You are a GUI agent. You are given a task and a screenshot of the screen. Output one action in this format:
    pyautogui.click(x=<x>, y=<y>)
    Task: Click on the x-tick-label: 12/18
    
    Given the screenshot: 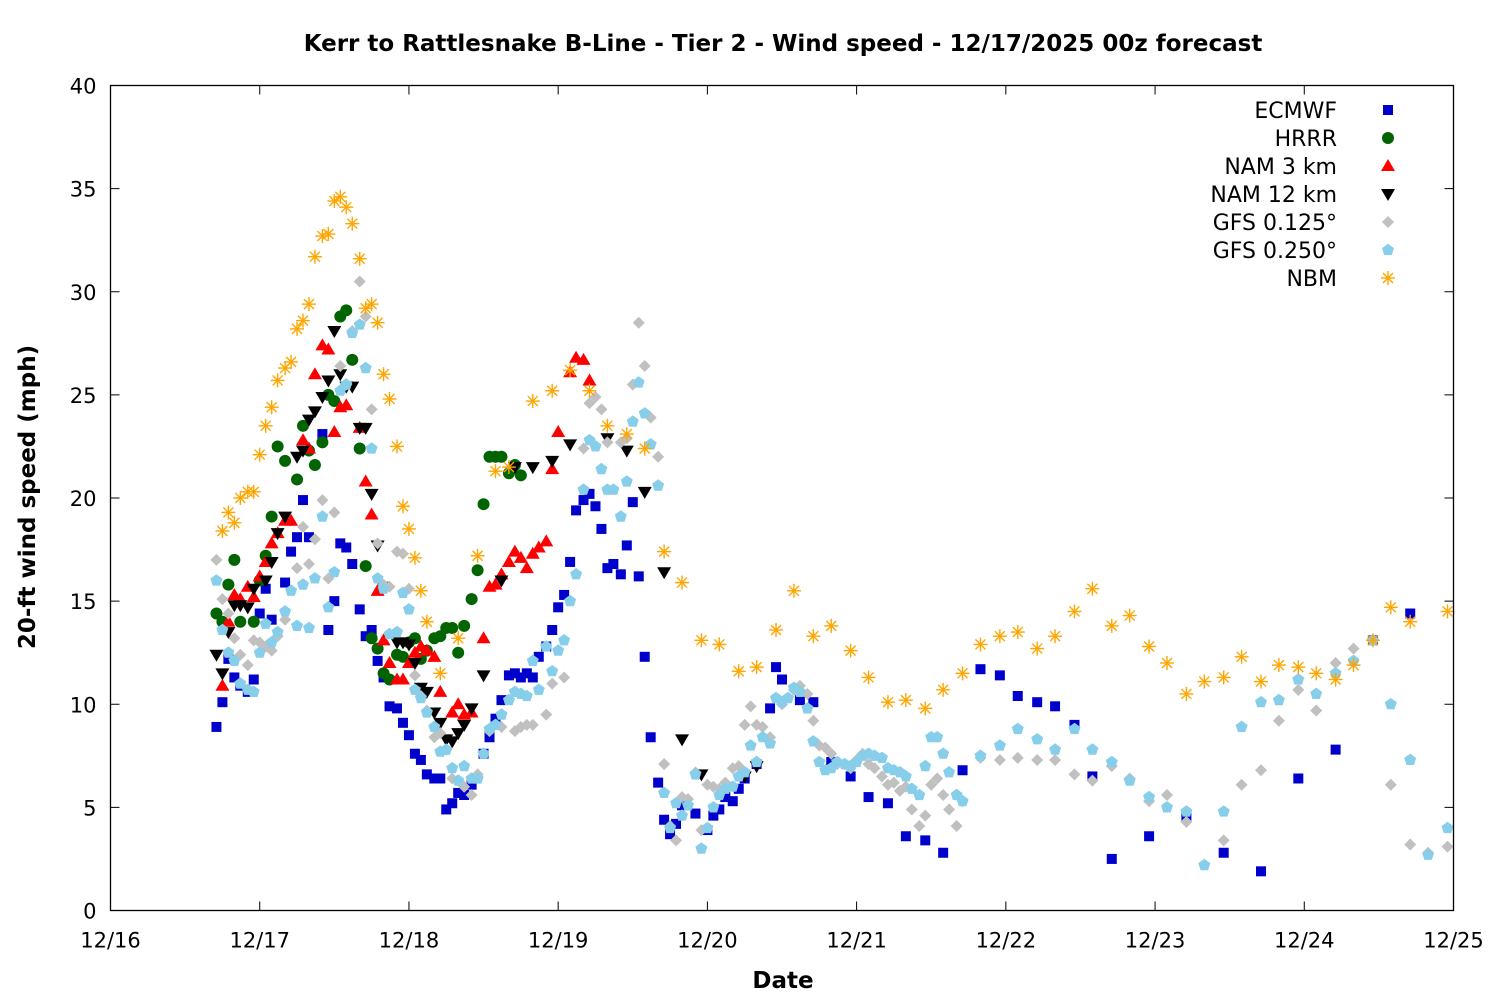 What is the action you would take?
    pyautogui.click(x=409, y=941)
    